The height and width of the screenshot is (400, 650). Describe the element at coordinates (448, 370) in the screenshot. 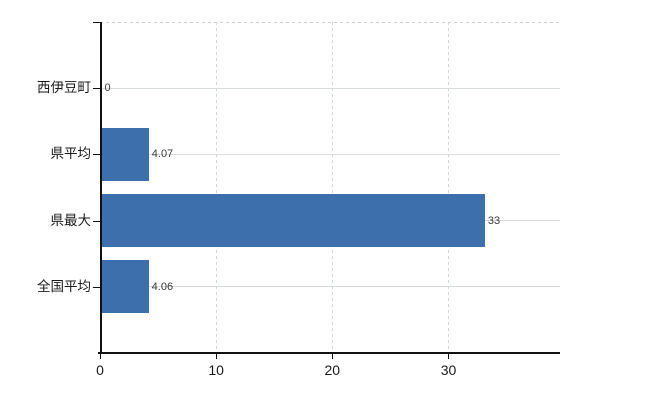

I see `x-axis-tick-label: 30` at that location.